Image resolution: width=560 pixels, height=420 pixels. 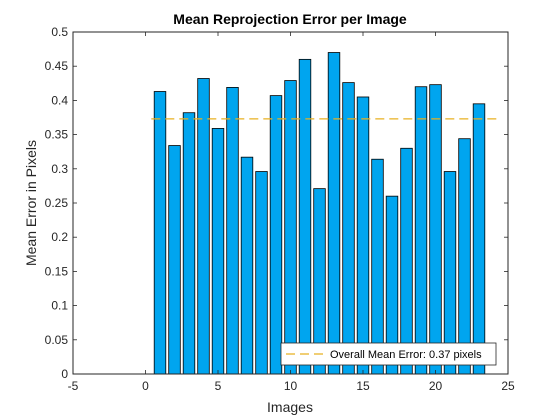 What do you see at coordinates (57, 135) in the screenshot?
I see `y-tick-label: 0.35` at bounding box center [57, 135].